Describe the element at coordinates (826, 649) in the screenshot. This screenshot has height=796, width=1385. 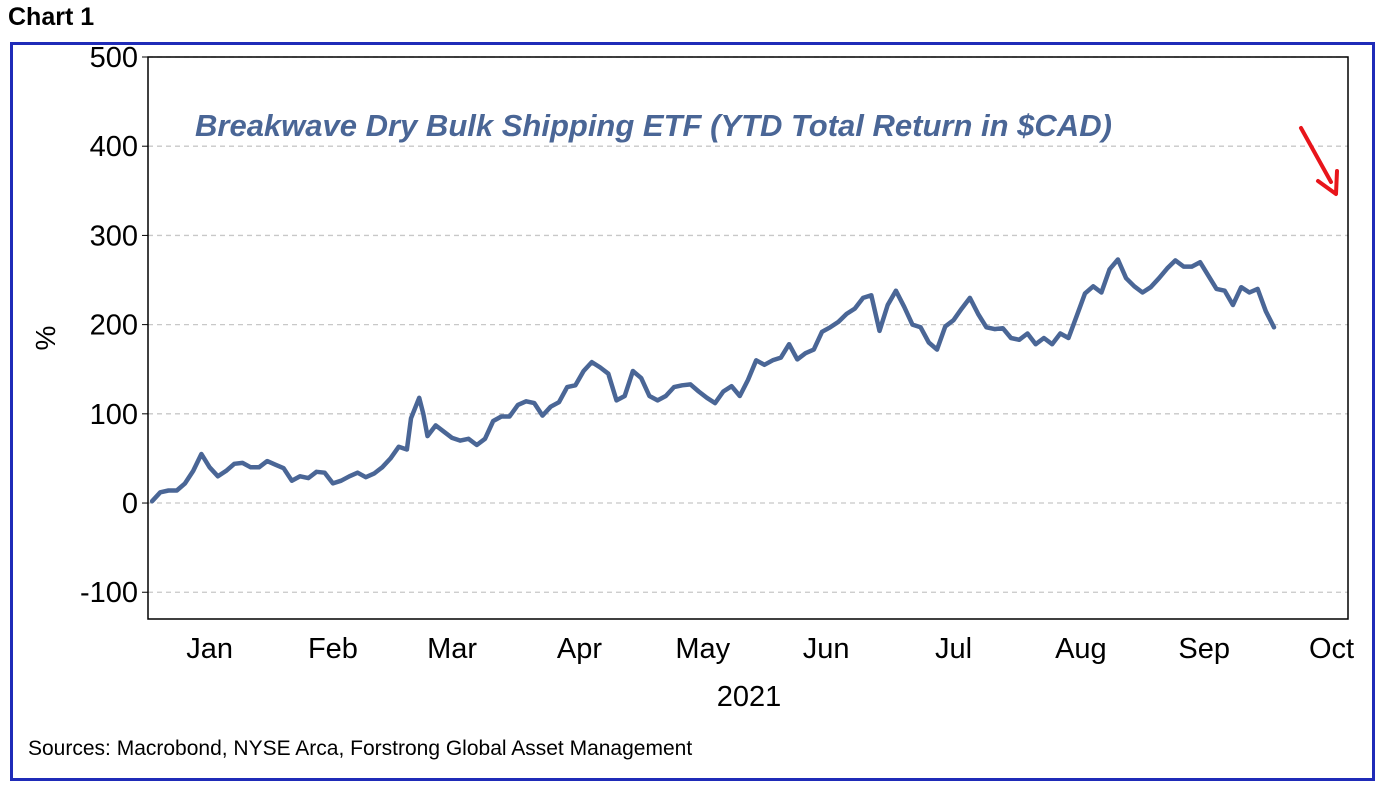
I see `x-tick-label: Jun` at that location.